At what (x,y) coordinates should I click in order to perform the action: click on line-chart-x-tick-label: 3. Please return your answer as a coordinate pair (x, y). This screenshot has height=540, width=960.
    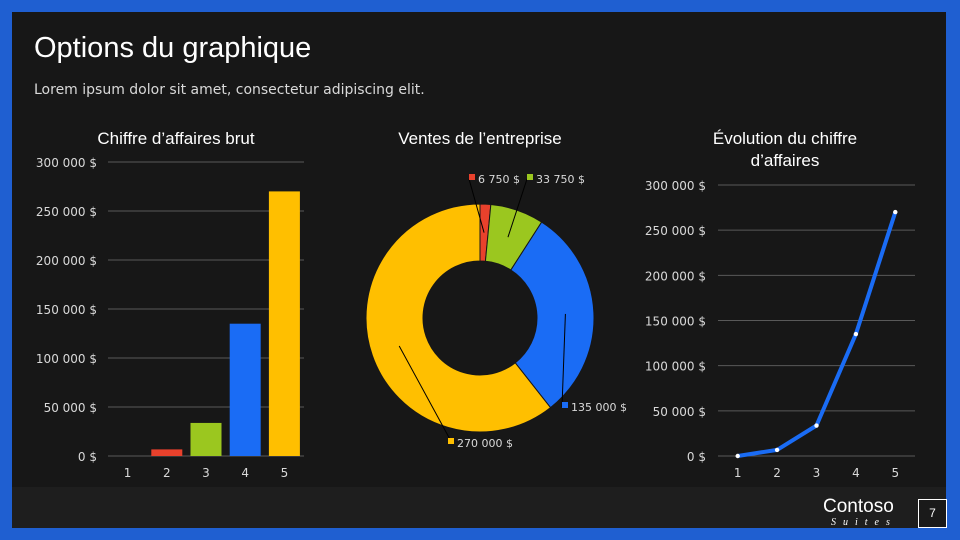
    Looking at the image, I should click on (817, 473).